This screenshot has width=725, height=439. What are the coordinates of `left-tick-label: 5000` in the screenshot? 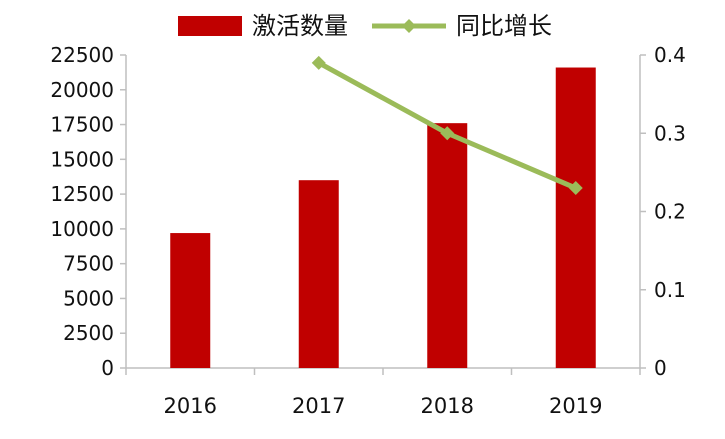 It's located at (88, 298).